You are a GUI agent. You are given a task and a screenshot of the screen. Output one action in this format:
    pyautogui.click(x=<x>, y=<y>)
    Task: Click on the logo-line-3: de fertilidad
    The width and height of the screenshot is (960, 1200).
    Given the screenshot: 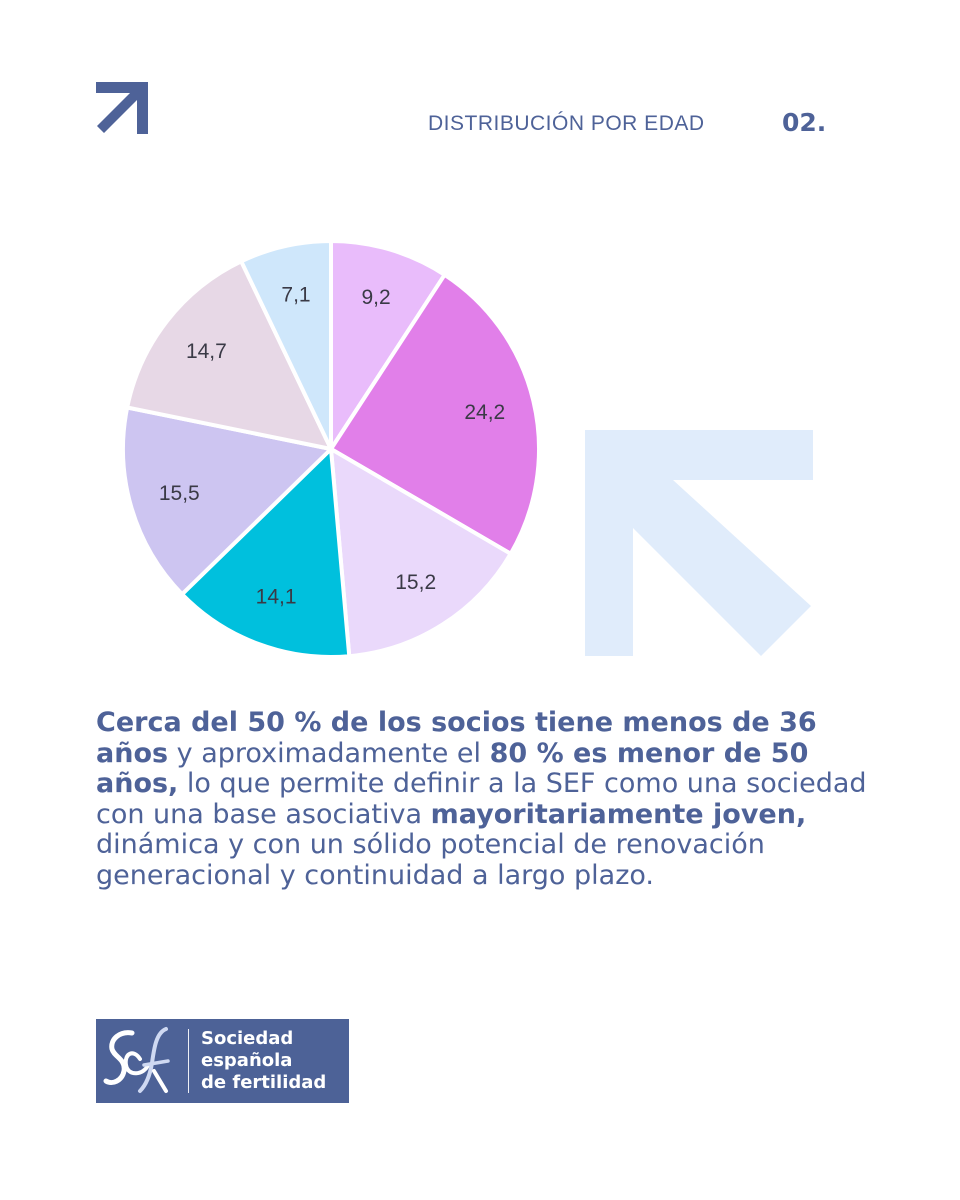 What is the action you would take?
    pyautogui.click(x=264, y=1082)
    